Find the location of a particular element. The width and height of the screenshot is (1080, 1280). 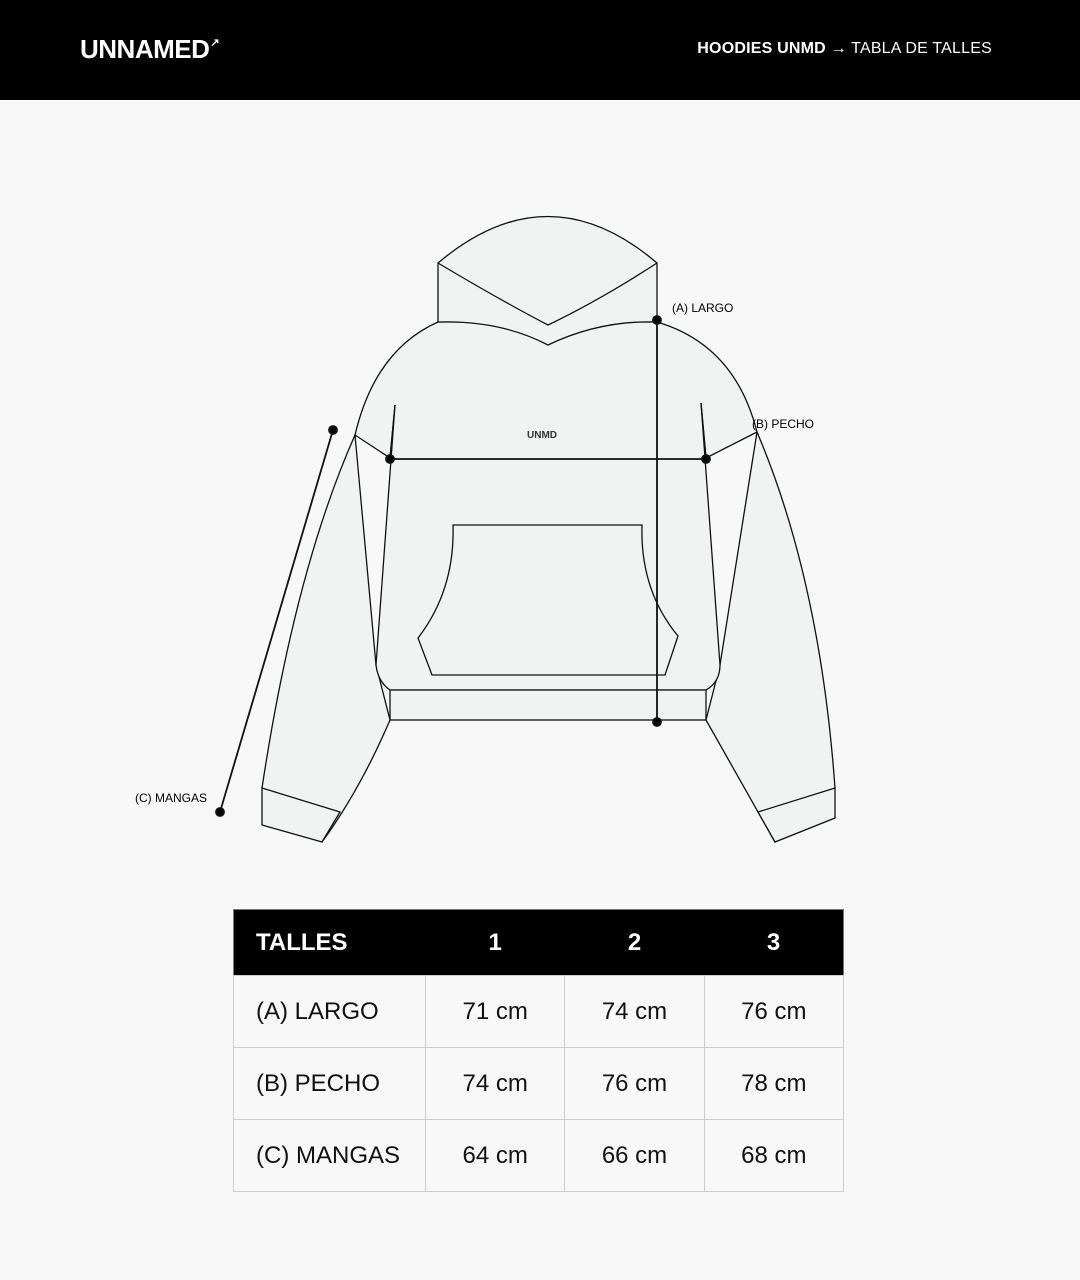

table-cell: 64 cm is located at coordinates (495, 1155).